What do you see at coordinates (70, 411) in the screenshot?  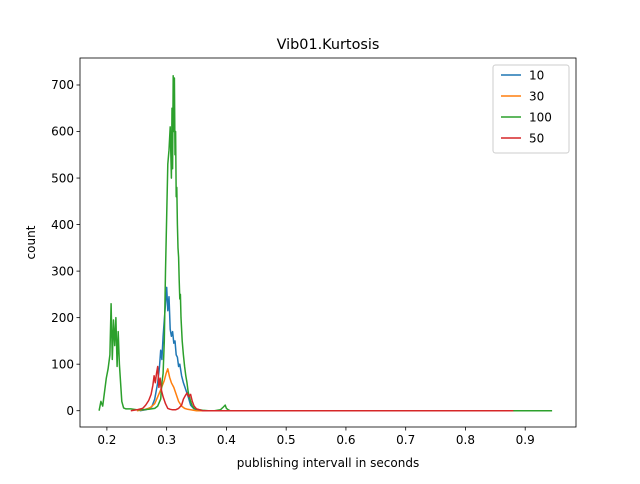 I see `y-tick-label: 0` at bounding box center [70, 411].